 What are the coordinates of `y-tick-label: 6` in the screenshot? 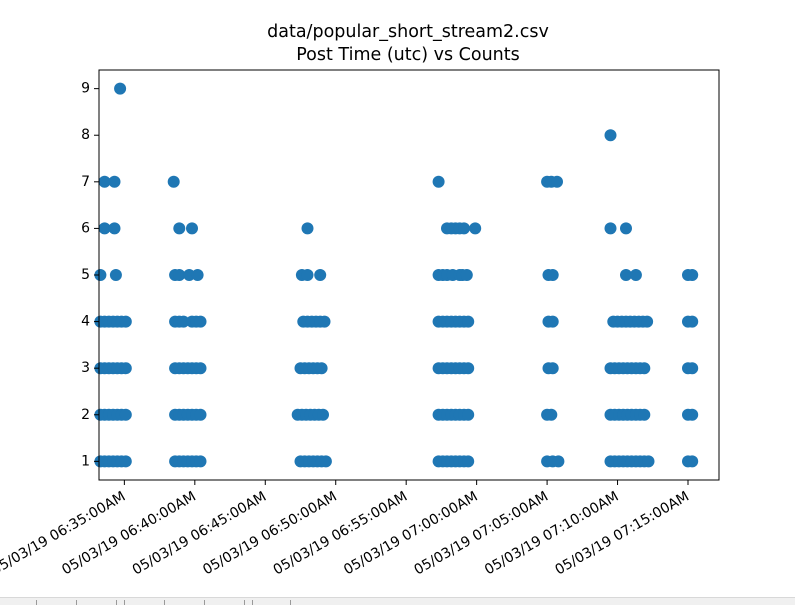 It's located at (85, 228).